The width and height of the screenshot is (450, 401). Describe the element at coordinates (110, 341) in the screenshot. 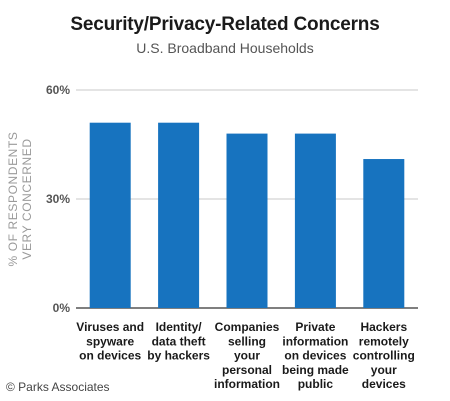

I see `x-tick-label: spyware` at that location.